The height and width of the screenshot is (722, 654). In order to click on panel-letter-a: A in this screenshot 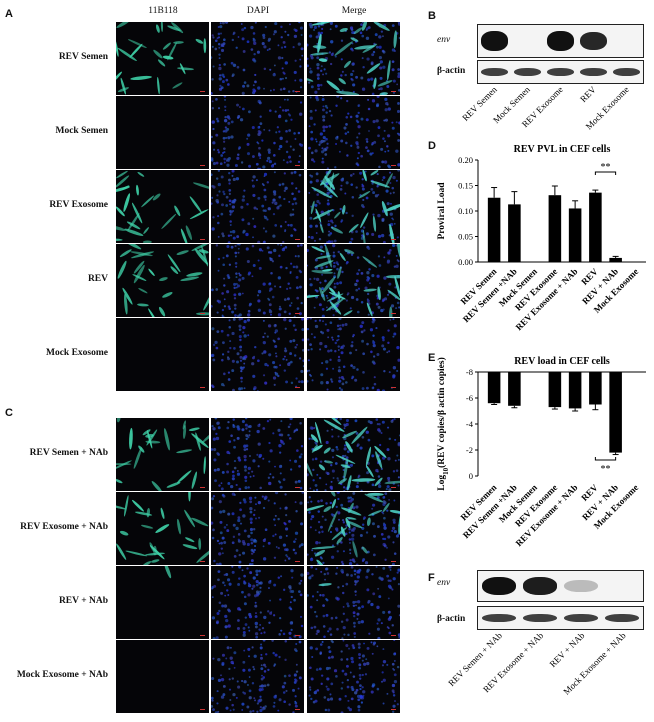, I will do `click(9, 14)`.